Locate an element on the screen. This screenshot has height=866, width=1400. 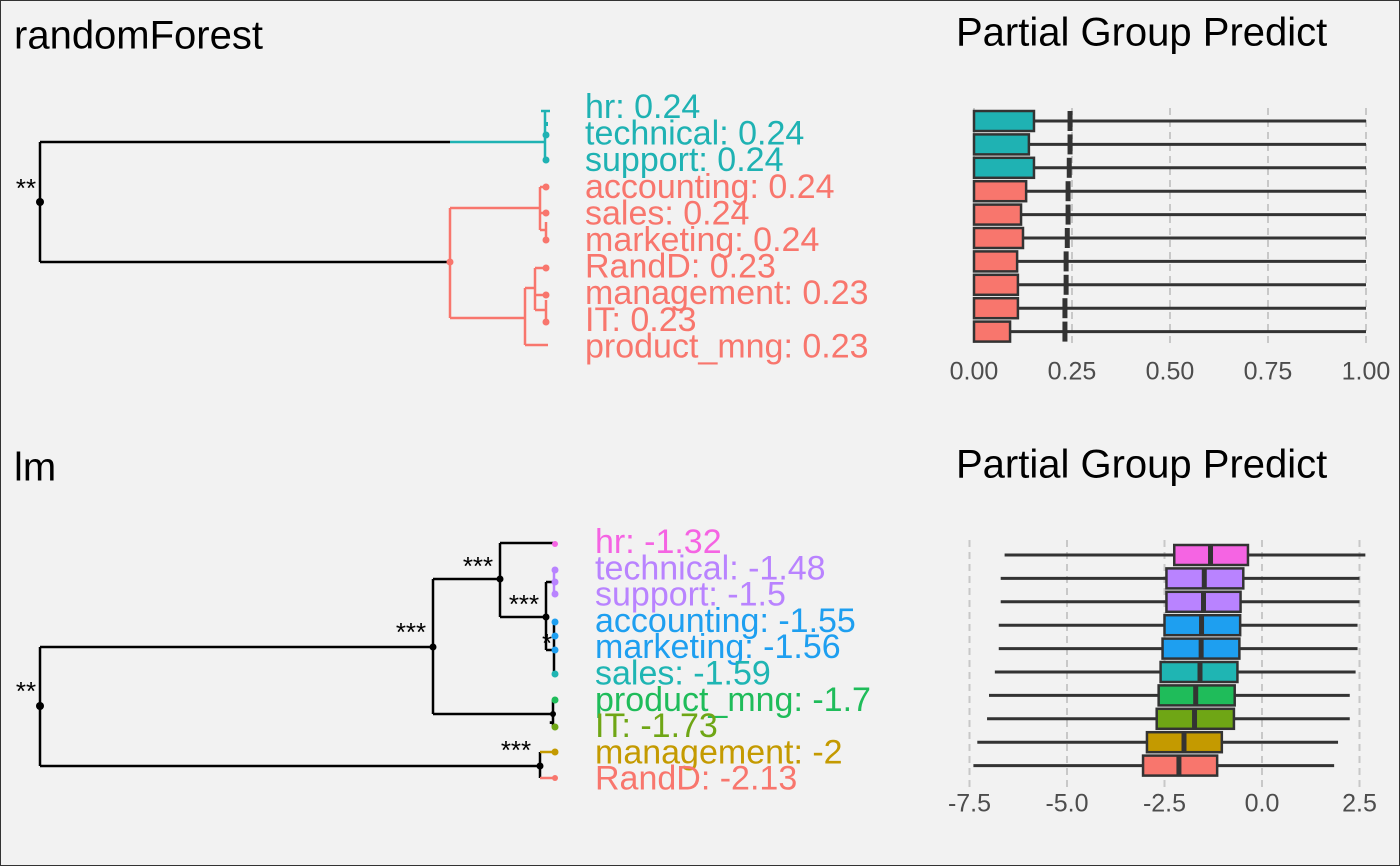
leaf-label: marketing: -1.56 is located at coordinates (718, 647).